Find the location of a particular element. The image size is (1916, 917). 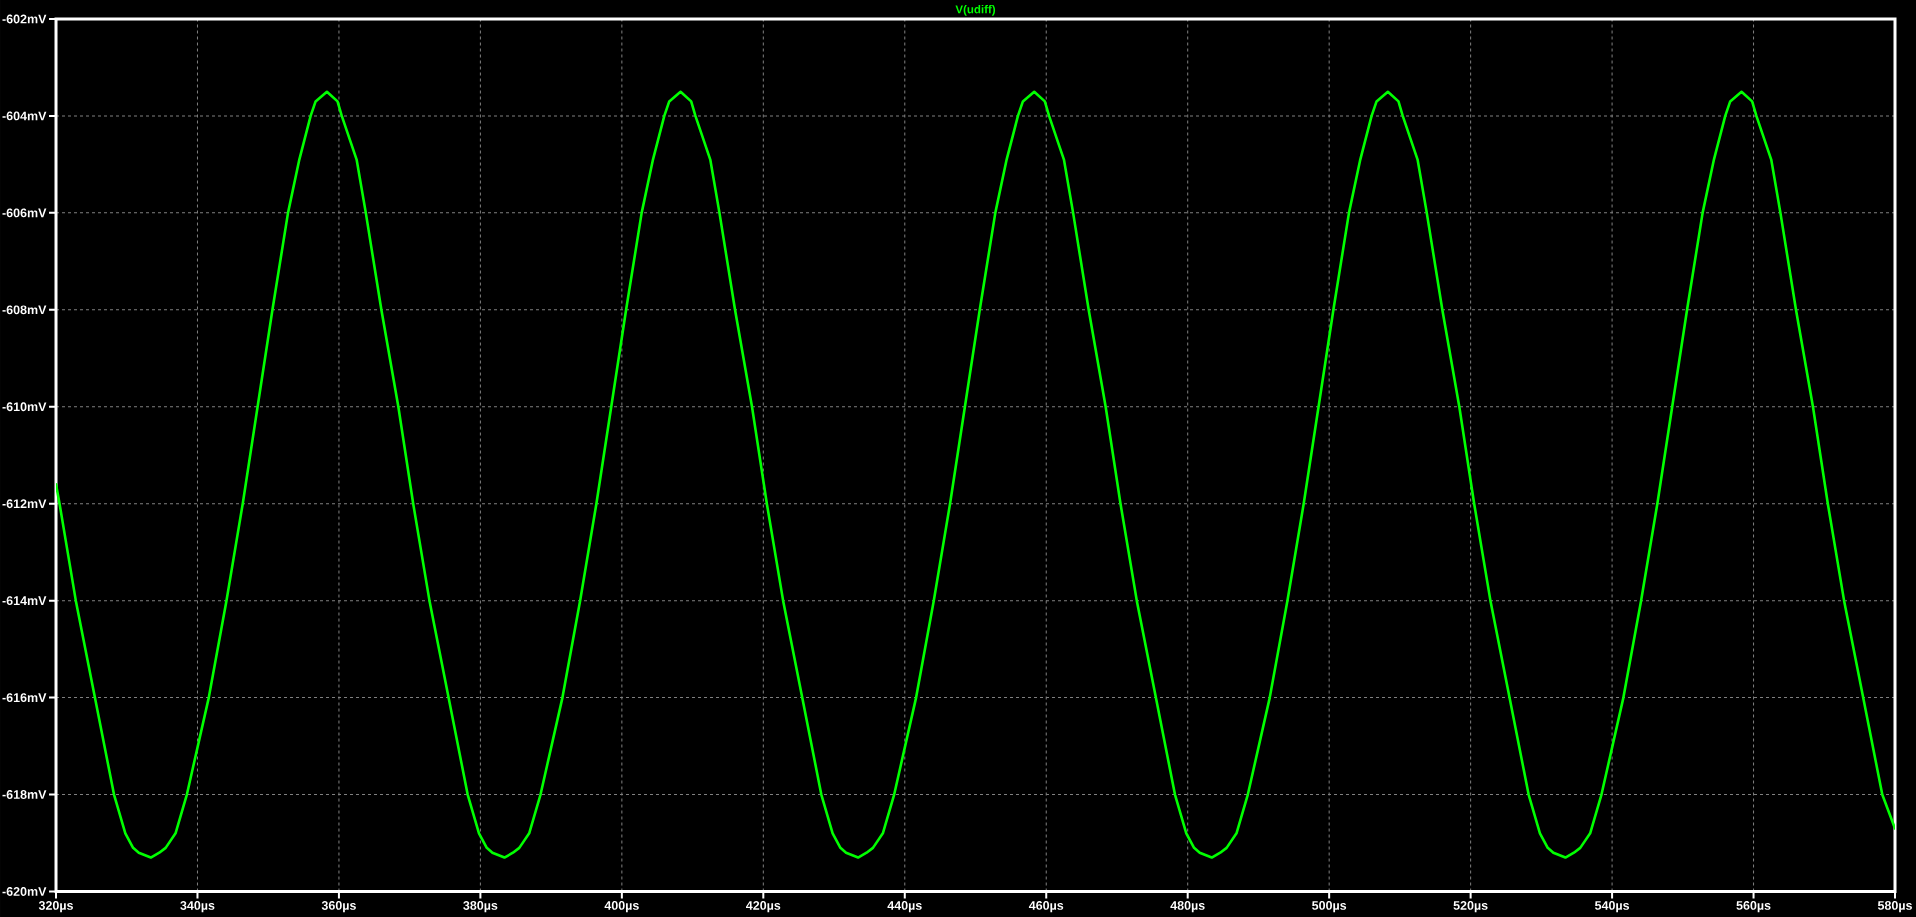

x-tick-label: 540µs is located at coordinates (1612, 907).